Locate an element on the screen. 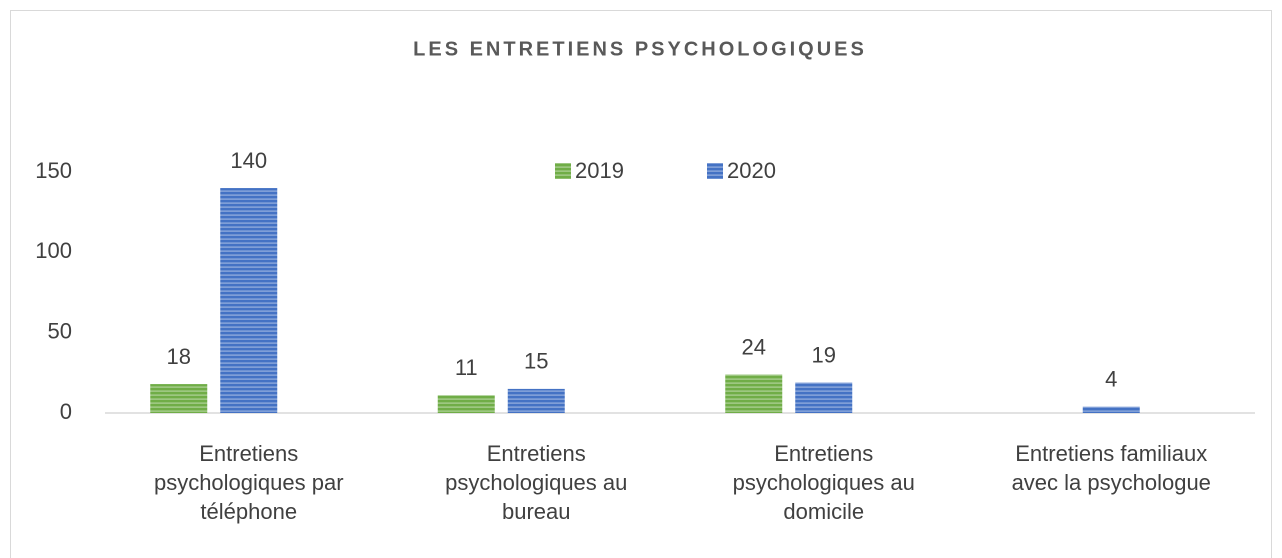  chart-title: LES ENTRETIENS PSYCHOLOGIQUES is located at coordinates (640, 49).